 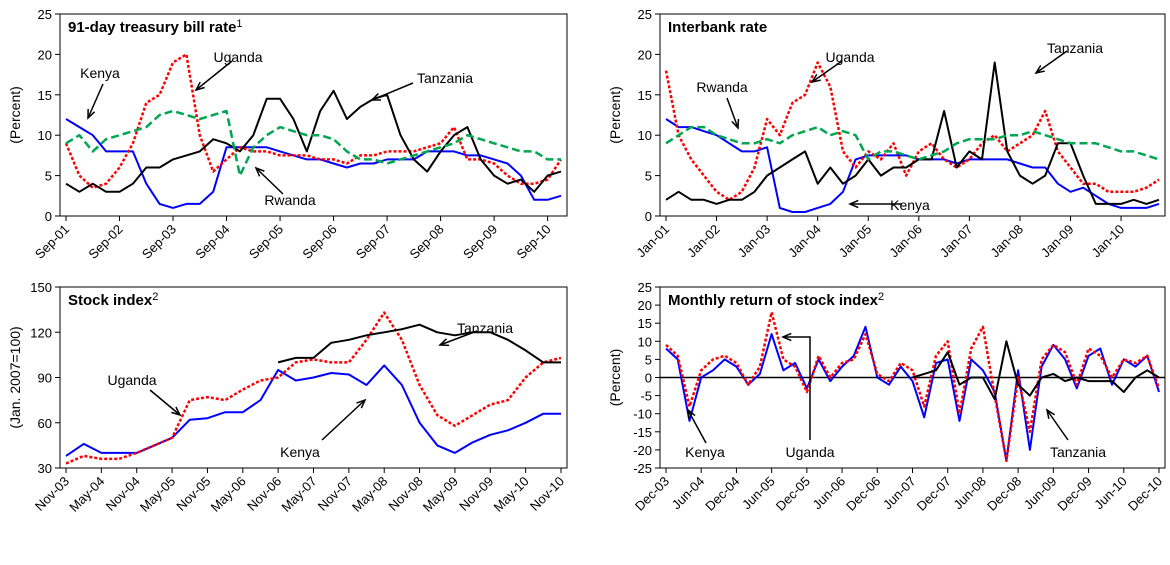 What do you see at coordinates (956, 241) in the screenshot?
I see `x-tick-label: Jan-07` at bounding box center [956, 241].